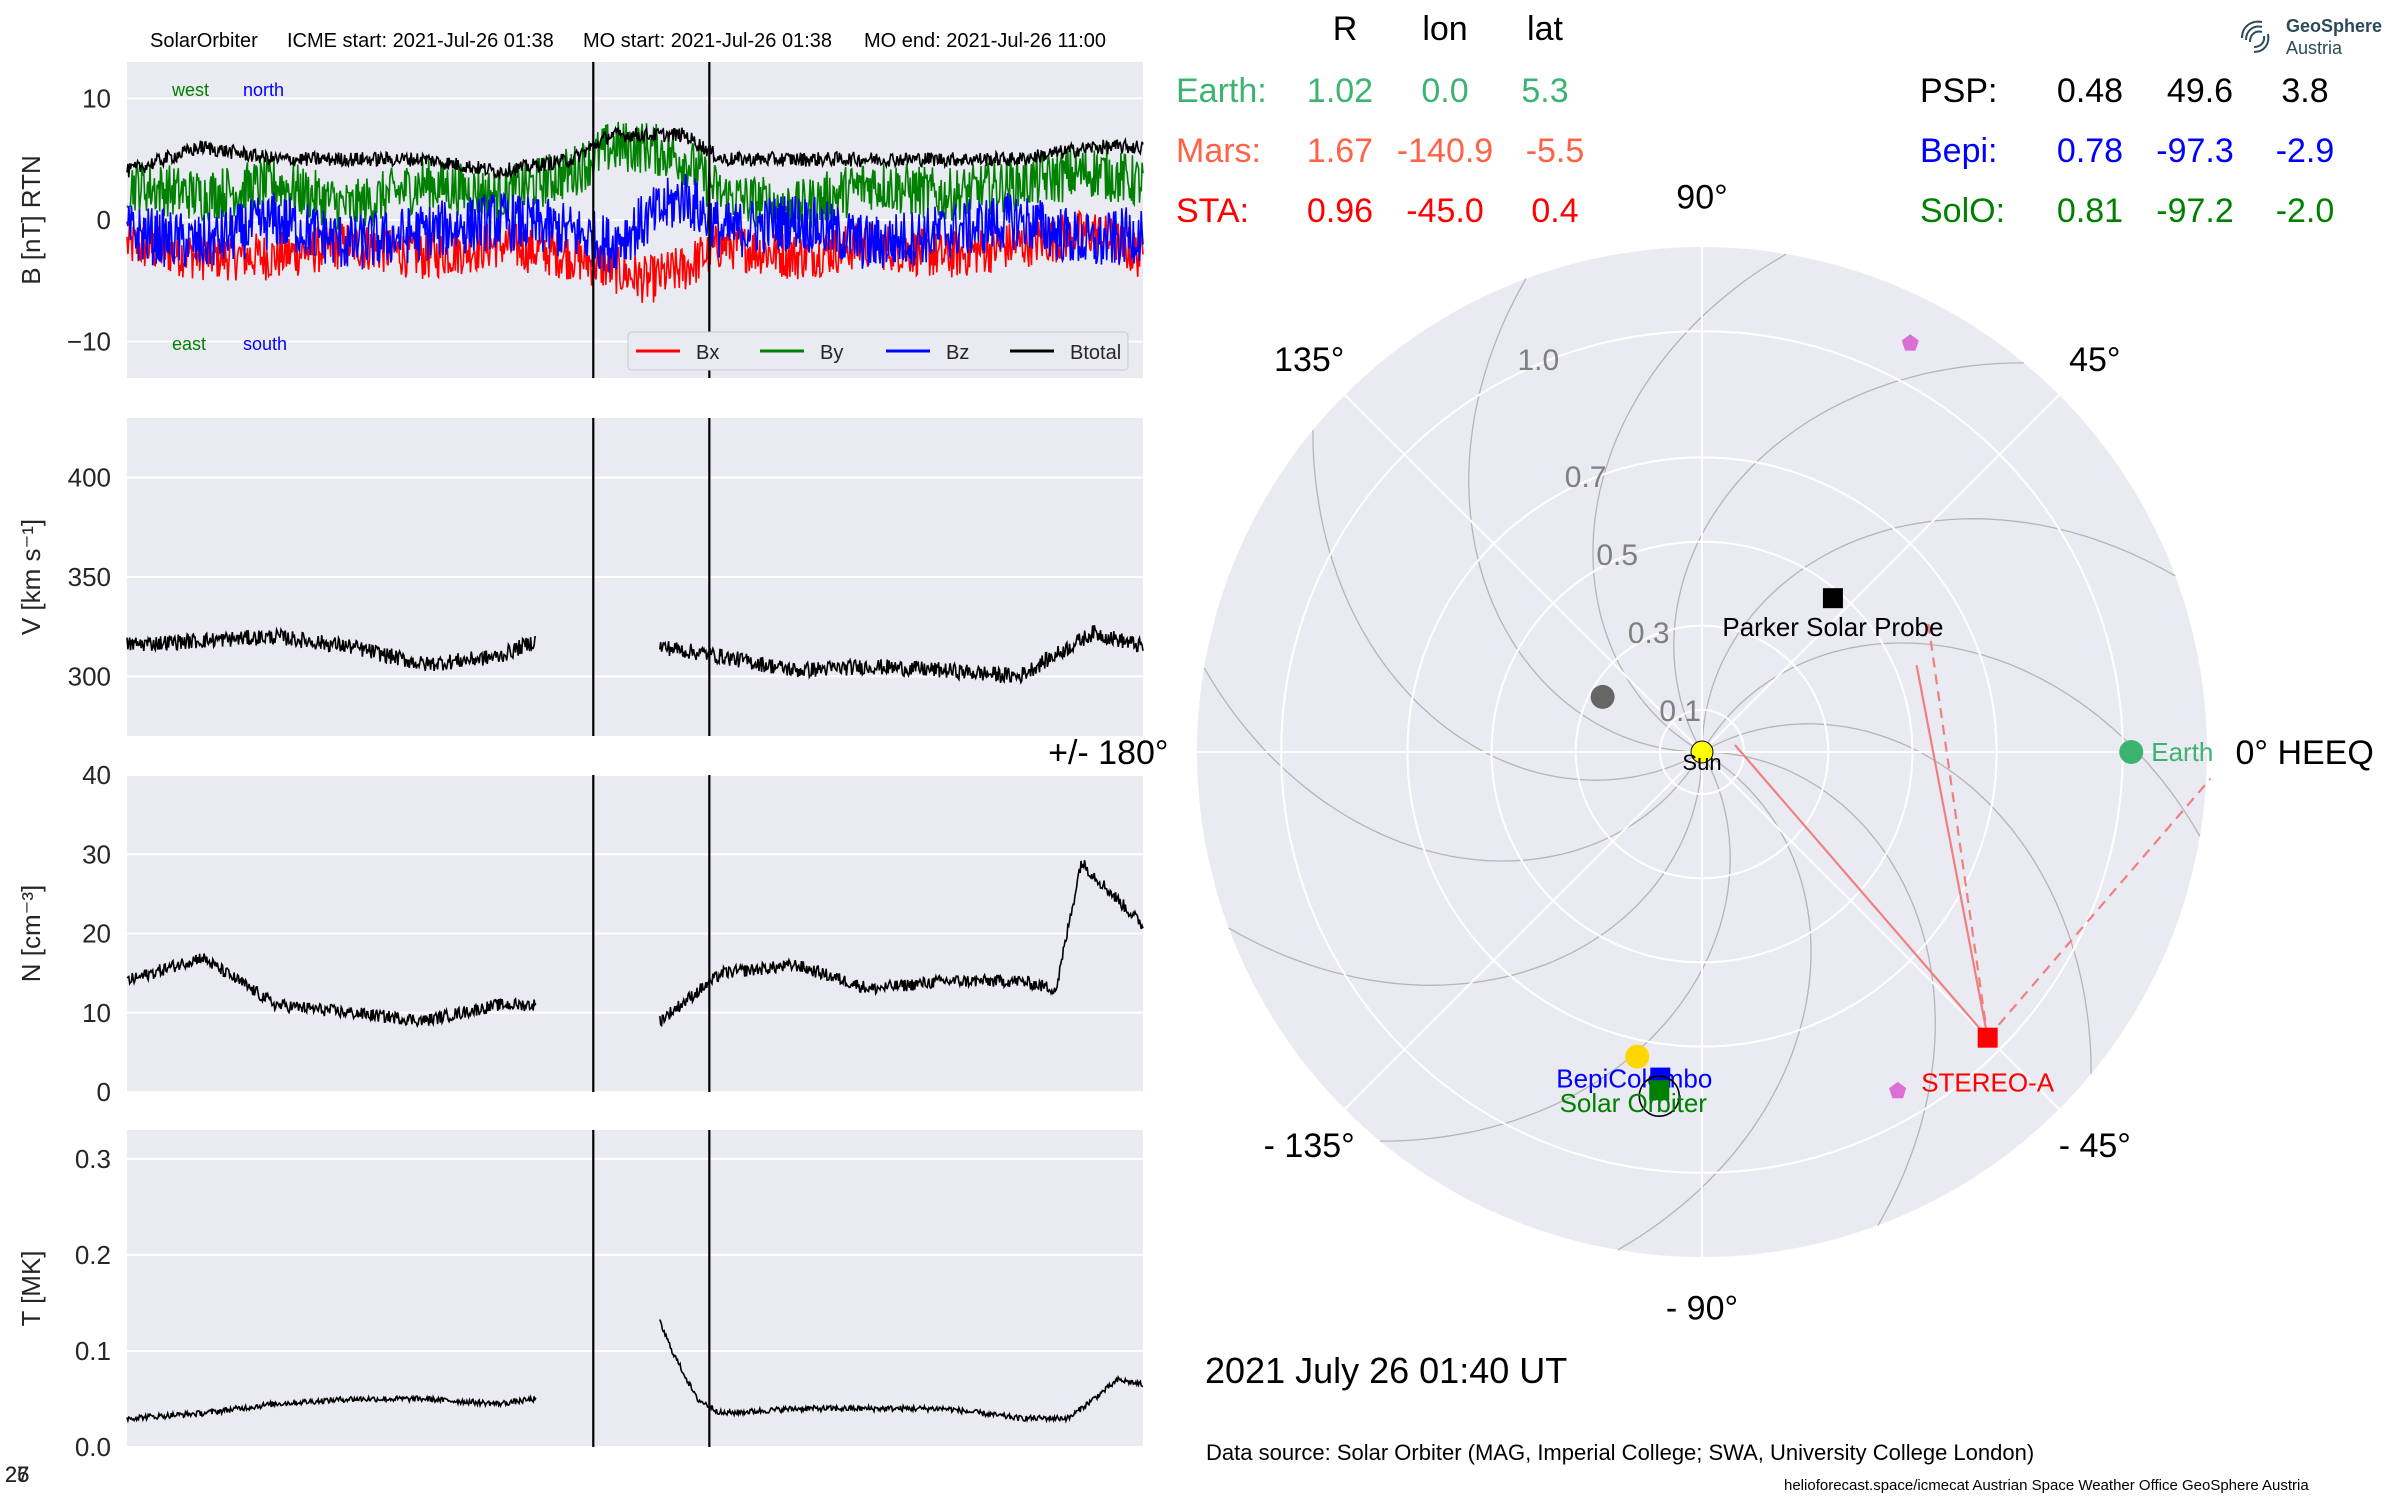 The image size is (2400, 1500). What do you see at coordinates (1680, 711) in the screenshot?
I see `radial-tick-label: 0.1` at bounding box center [1680, 711].